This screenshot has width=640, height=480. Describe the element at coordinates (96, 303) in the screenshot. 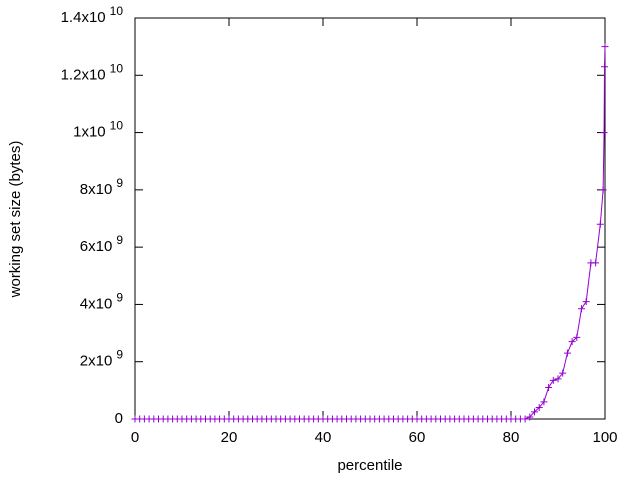

I see `y-tick-label-base: 4x10` at that location.